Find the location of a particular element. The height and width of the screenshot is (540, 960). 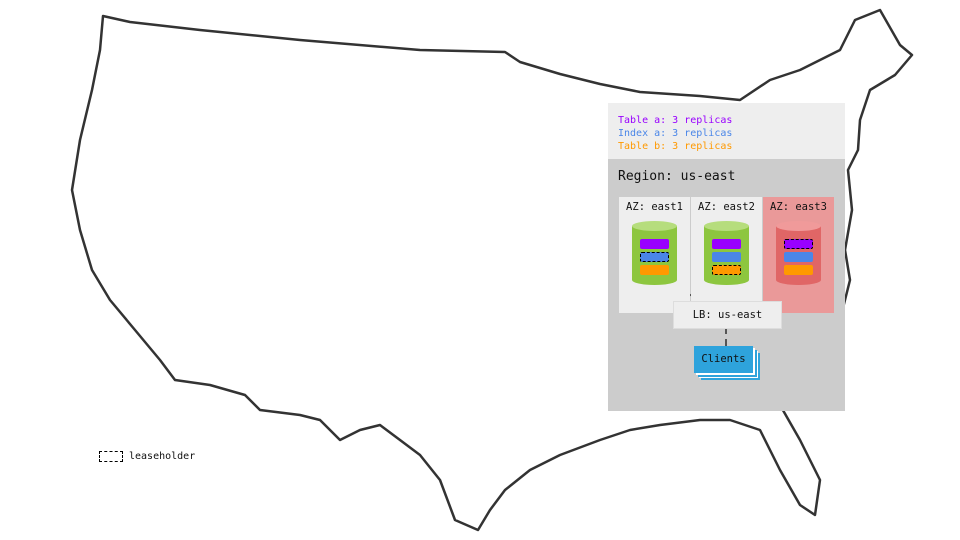

region-title: Region: us-east is located at coordinates (677, 176).